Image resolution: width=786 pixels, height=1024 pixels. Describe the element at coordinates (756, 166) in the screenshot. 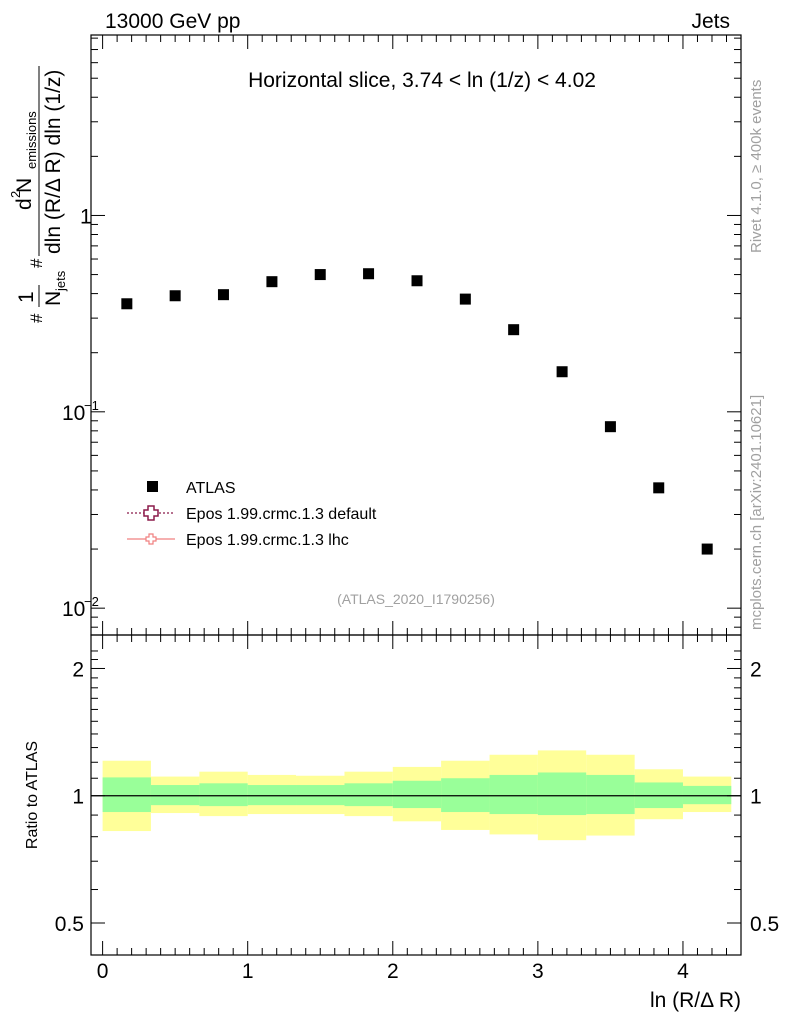

I see `rivet-label: Rivet 4.1.0, ≥ 400k events` at that location.